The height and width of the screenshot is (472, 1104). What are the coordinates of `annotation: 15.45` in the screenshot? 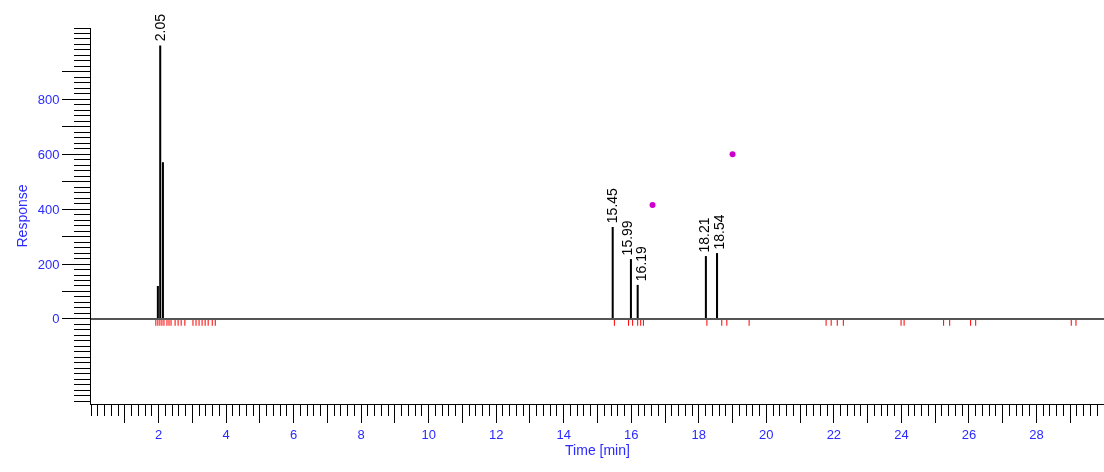 It's located at (612, 205).